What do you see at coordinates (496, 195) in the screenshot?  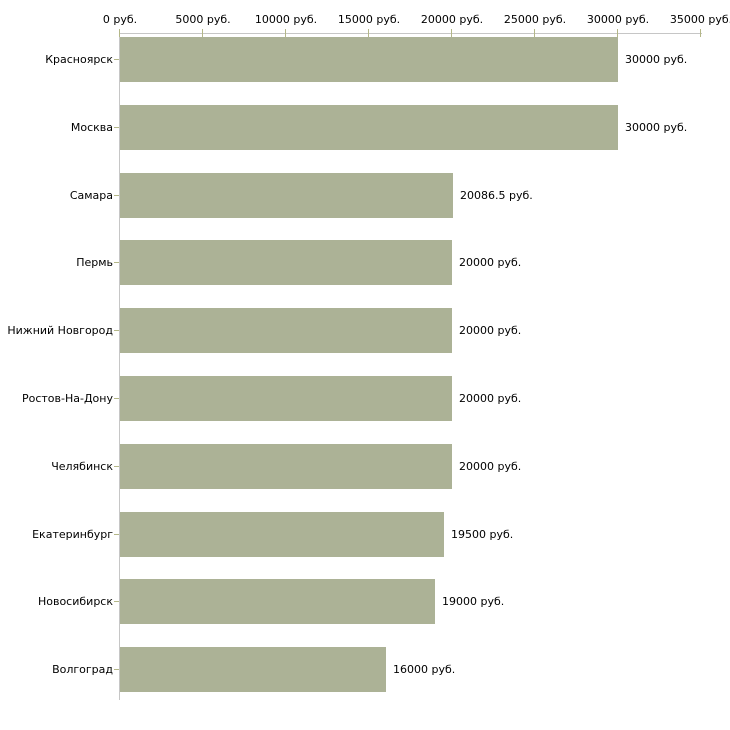 I see `value-label: 20086.5 руб.` at bounding box center [496, 195].